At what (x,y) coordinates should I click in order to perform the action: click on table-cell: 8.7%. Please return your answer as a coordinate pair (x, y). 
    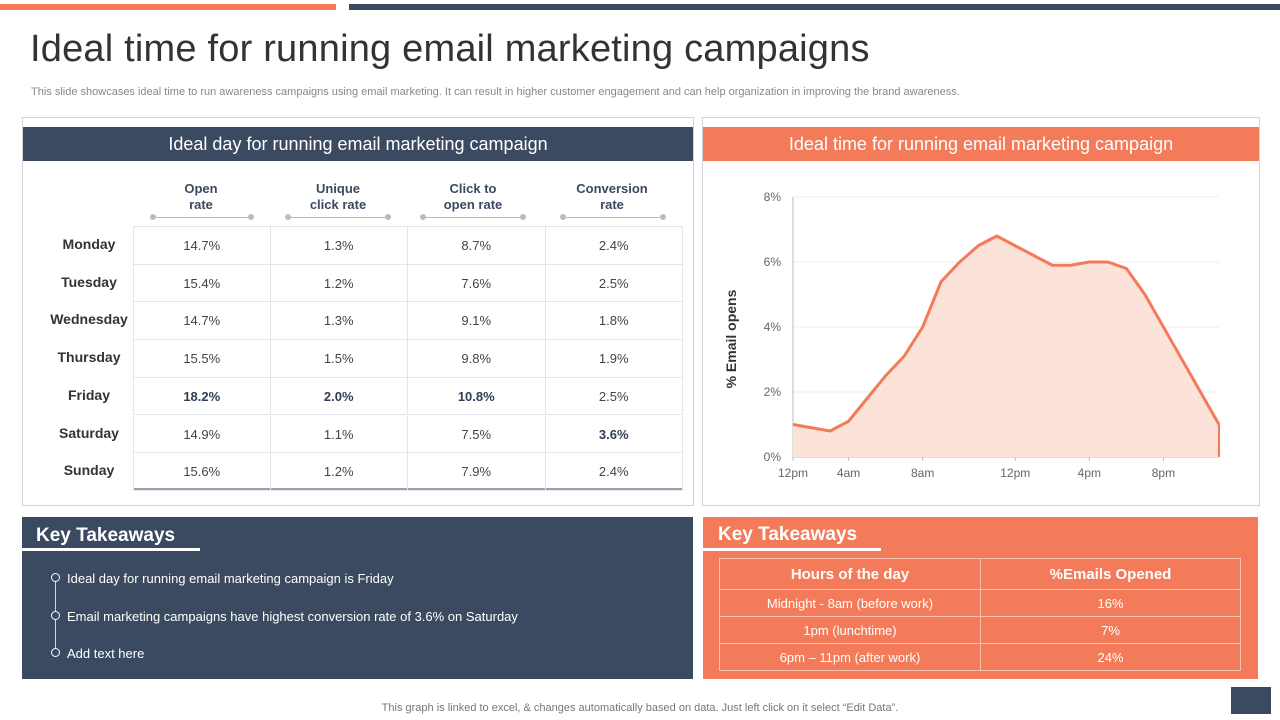
    Looking at the image, I should click on (477, 246).